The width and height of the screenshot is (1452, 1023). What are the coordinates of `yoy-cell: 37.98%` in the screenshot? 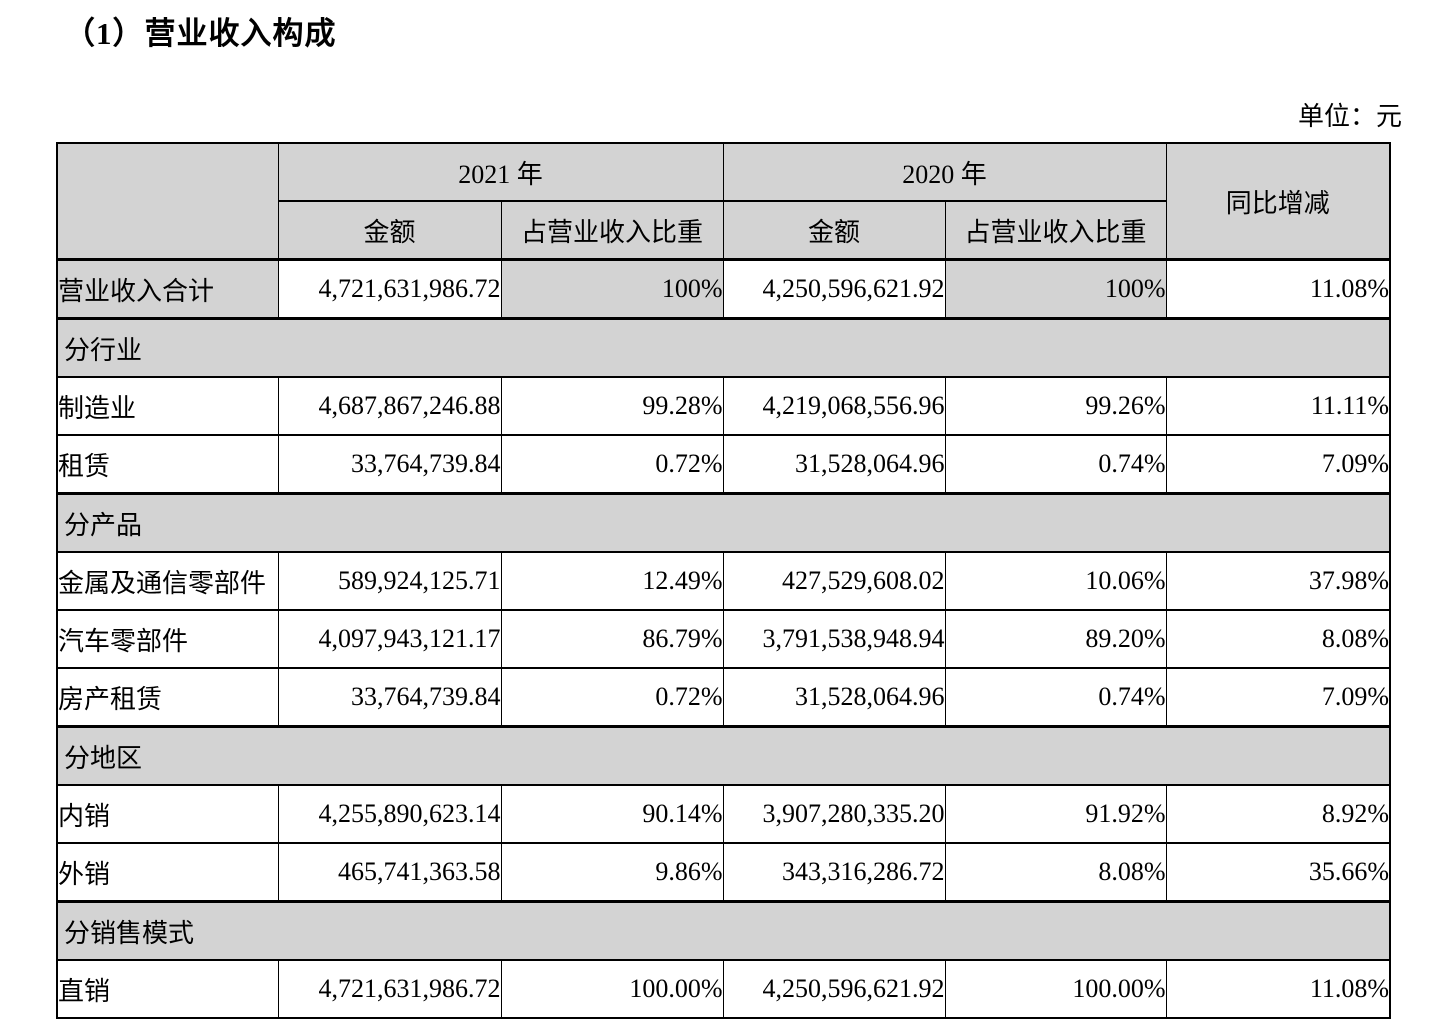 It's located at (1278, 581).